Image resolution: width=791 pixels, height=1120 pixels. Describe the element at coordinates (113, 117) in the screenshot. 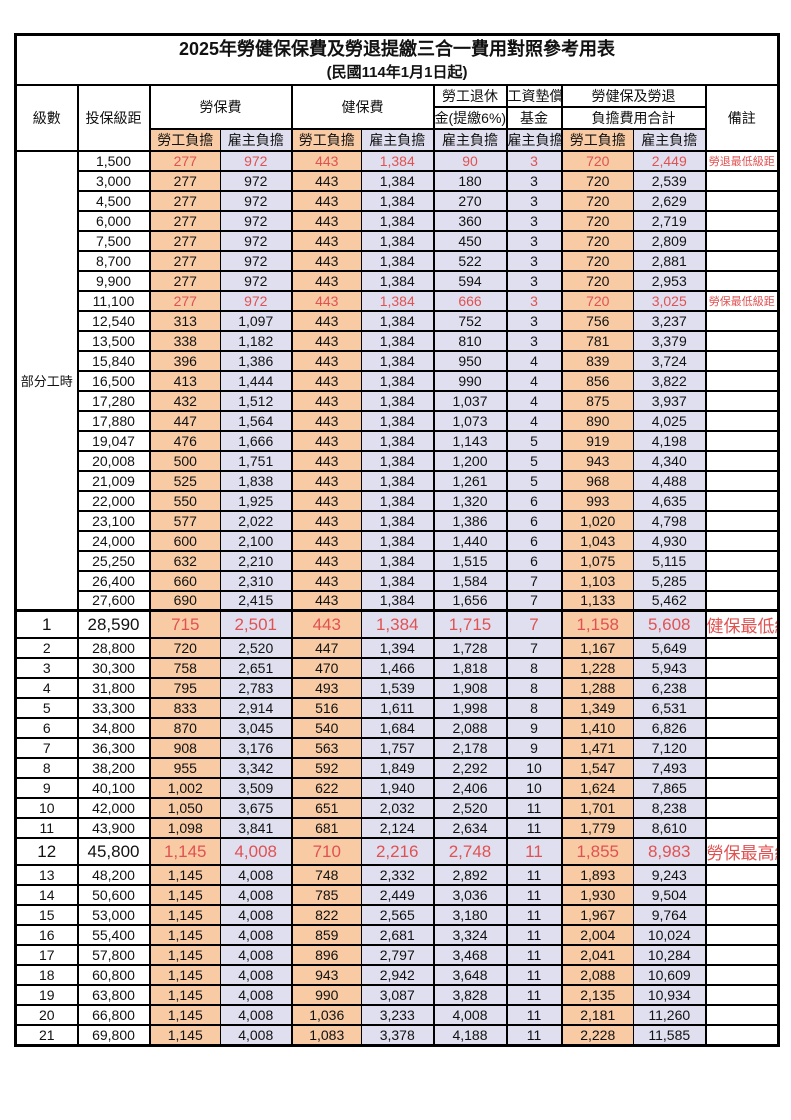

I see `header-bracket: 投保級距` at that location.